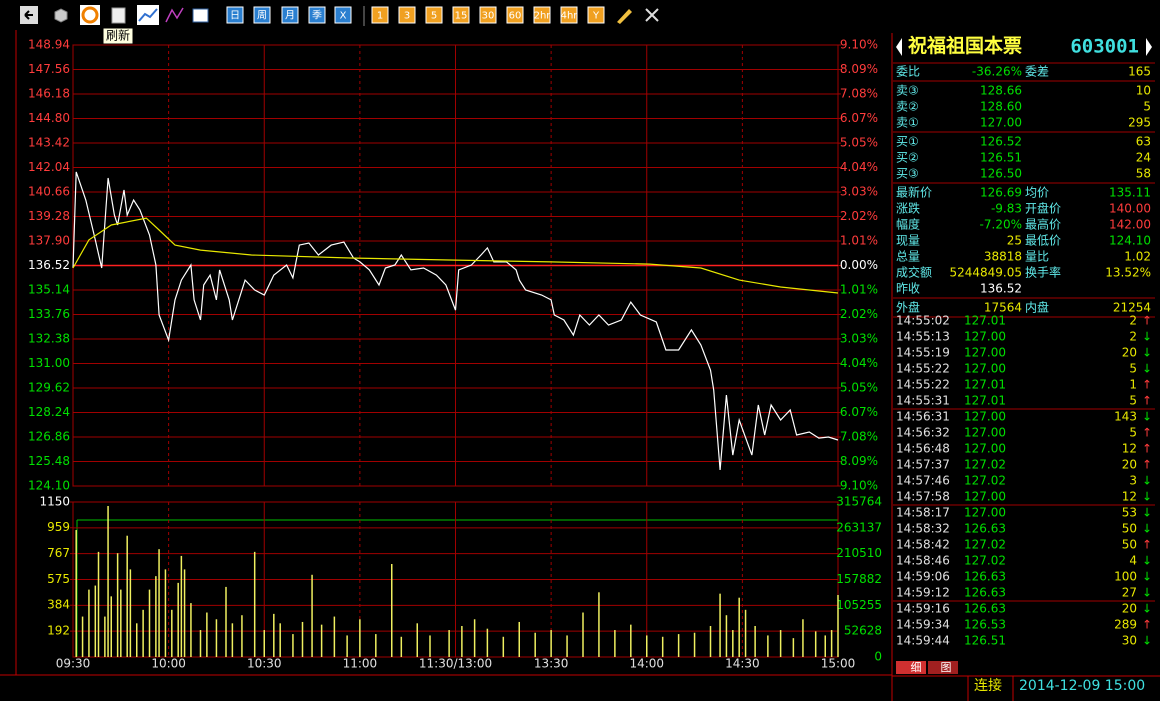 This screenshot has width=1160, height=701. I want to click on toolbar-label: 日, so click(235, 16).